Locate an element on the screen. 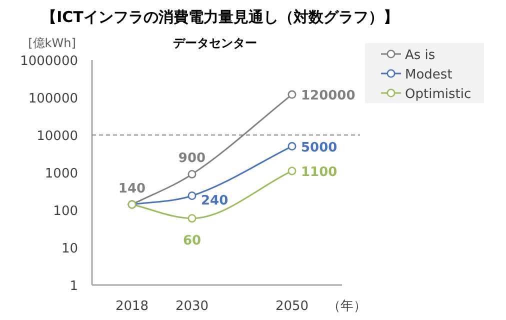 Image resolution: width=506 pixels, height=320 pixels. data-label: 5000 is located at coordinates (319, 148).